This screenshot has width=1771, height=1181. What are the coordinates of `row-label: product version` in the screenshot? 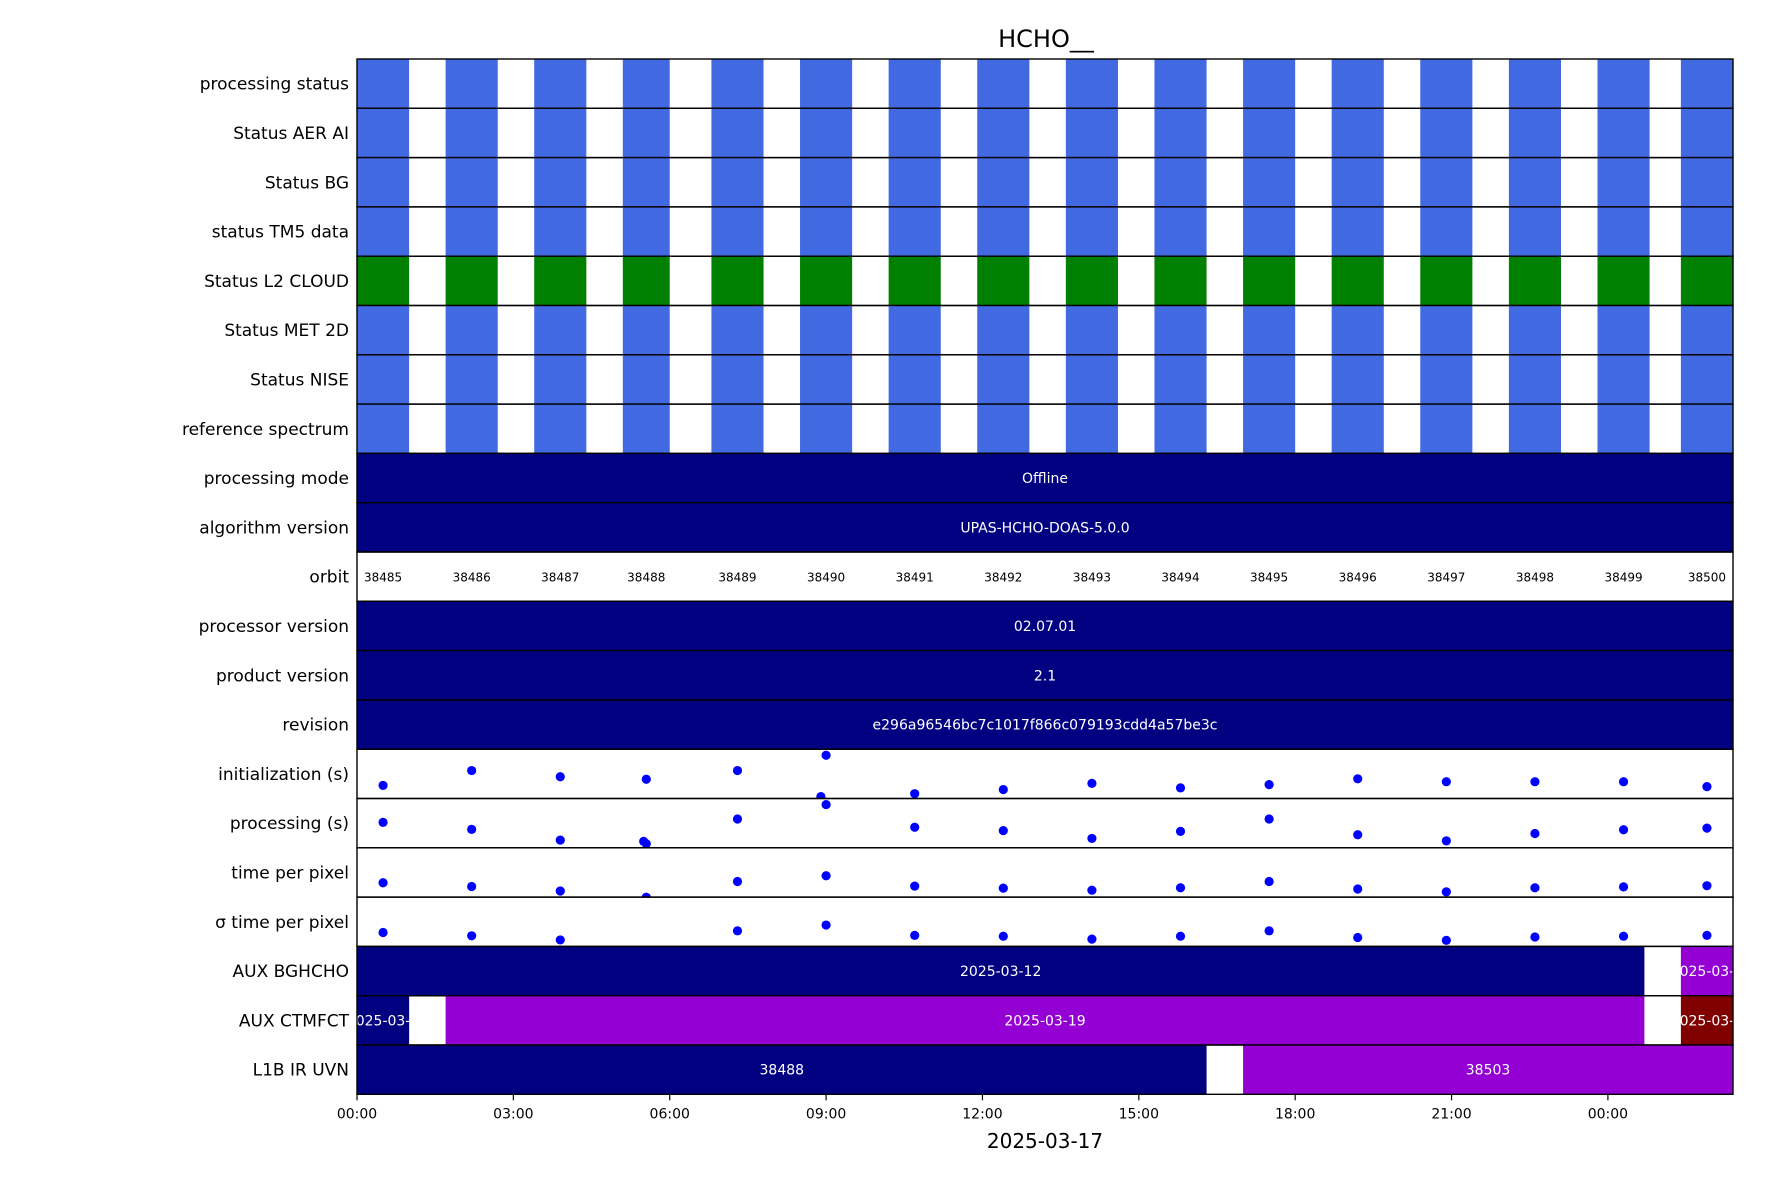 It's located at (282, 676).